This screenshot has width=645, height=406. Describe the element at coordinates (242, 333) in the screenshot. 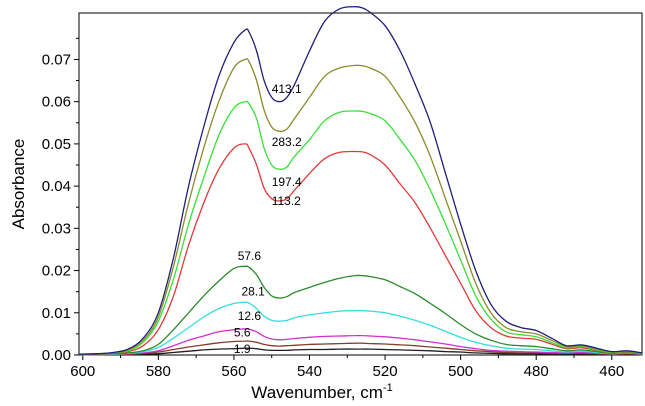

I see `series-label-5.6: 5.6` at that location.